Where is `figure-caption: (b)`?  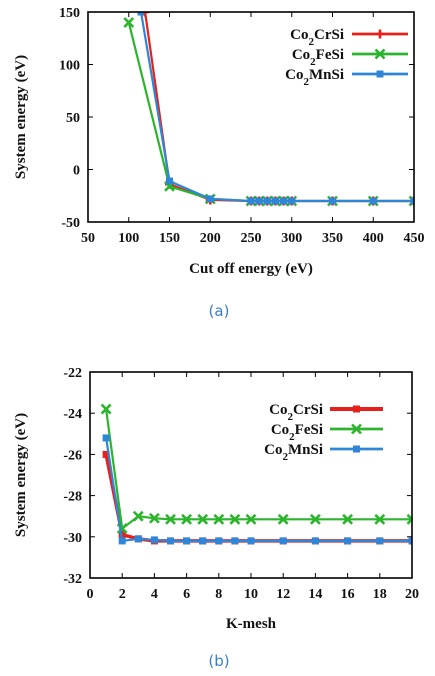 figure-caption: (b) is located at coordinates (218, 661).